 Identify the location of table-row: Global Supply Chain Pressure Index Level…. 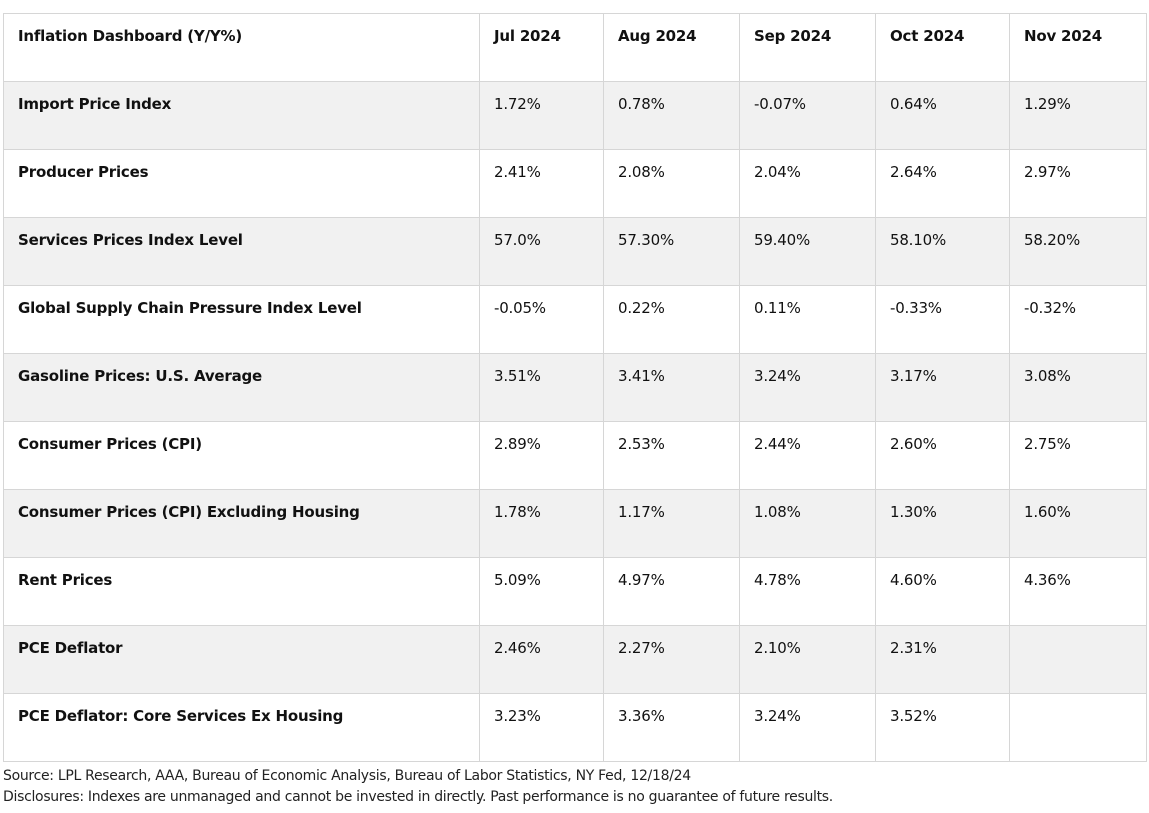
(575, 319).